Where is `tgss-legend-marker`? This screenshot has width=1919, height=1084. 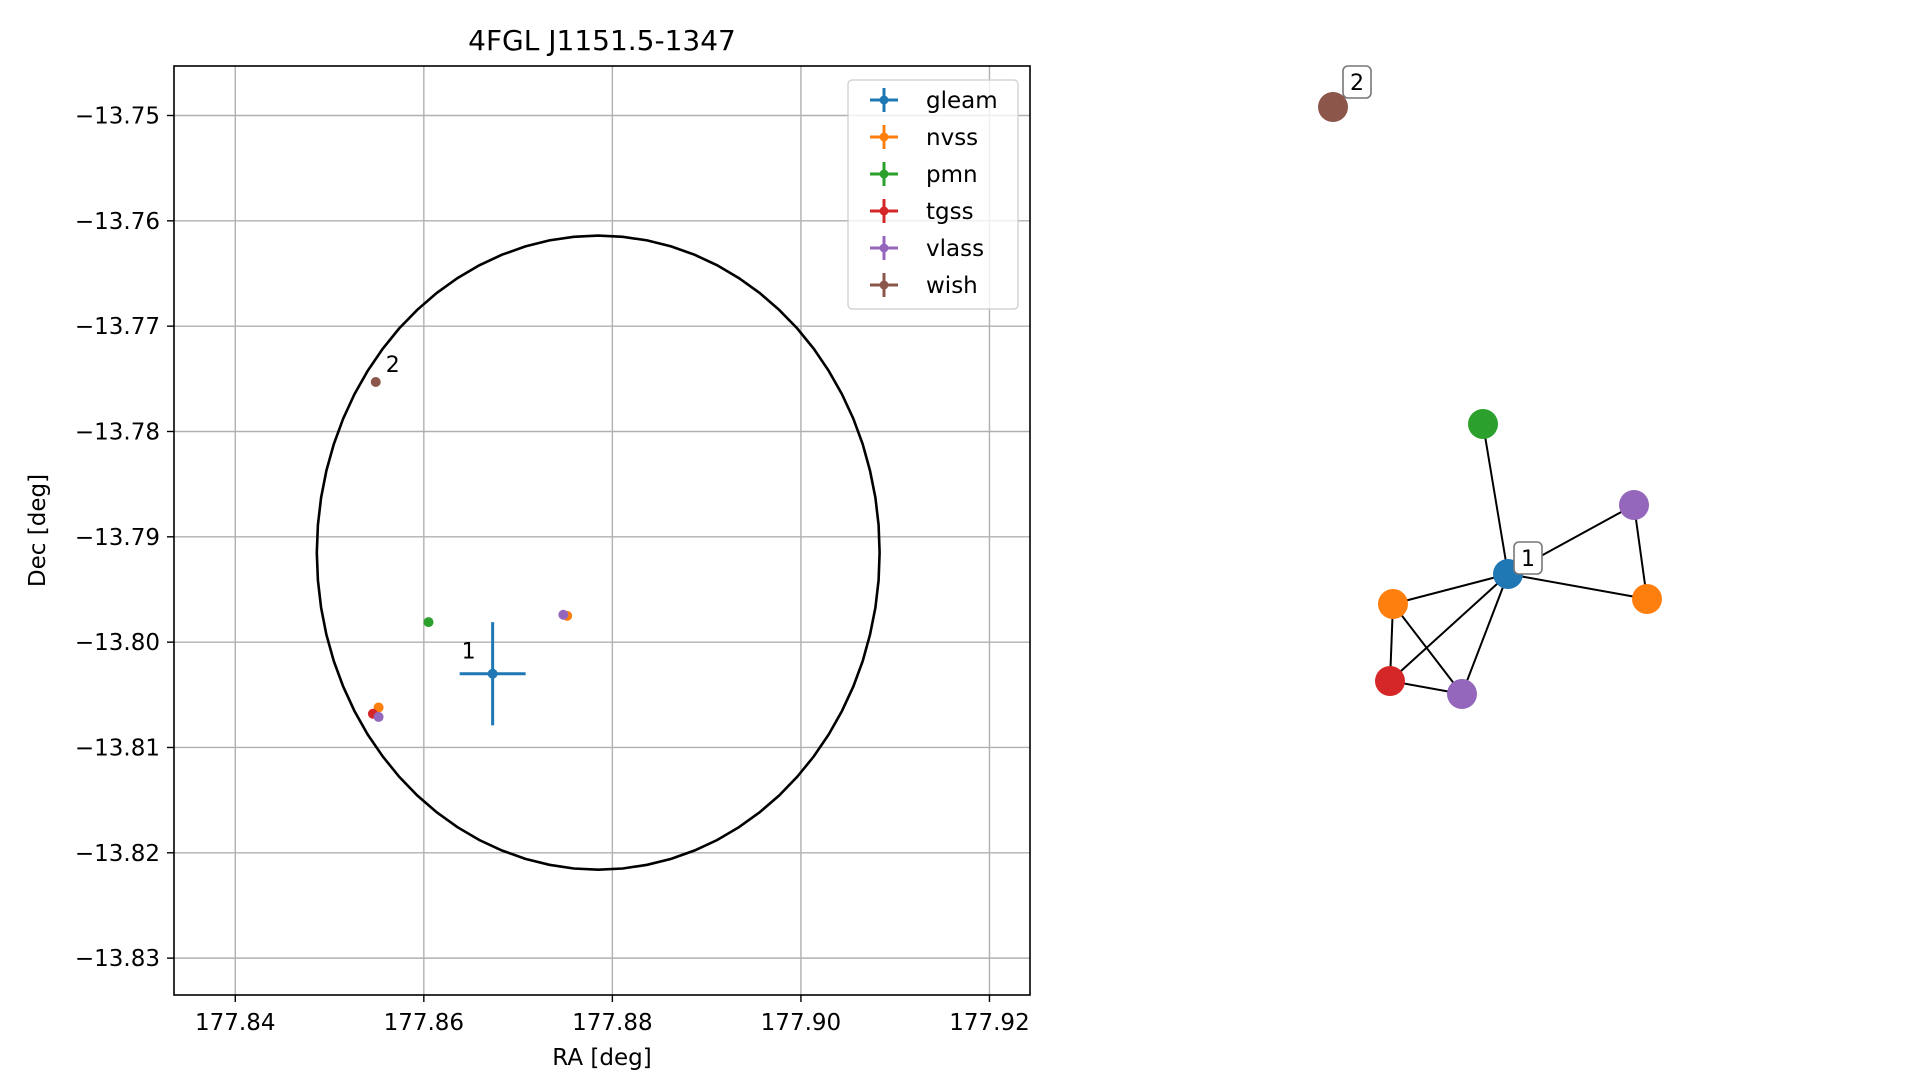 tgss-legend-marker is located at coordinates (884, 211).